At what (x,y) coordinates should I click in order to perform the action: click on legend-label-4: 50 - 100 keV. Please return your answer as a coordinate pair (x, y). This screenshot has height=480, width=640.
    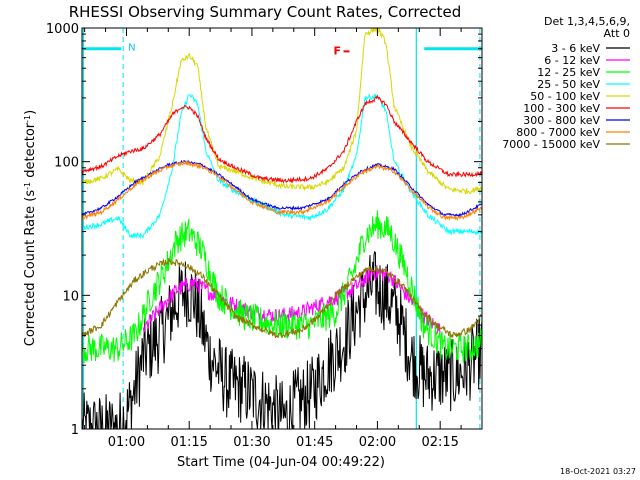
    Looking at the image, I should click on (565, 96).